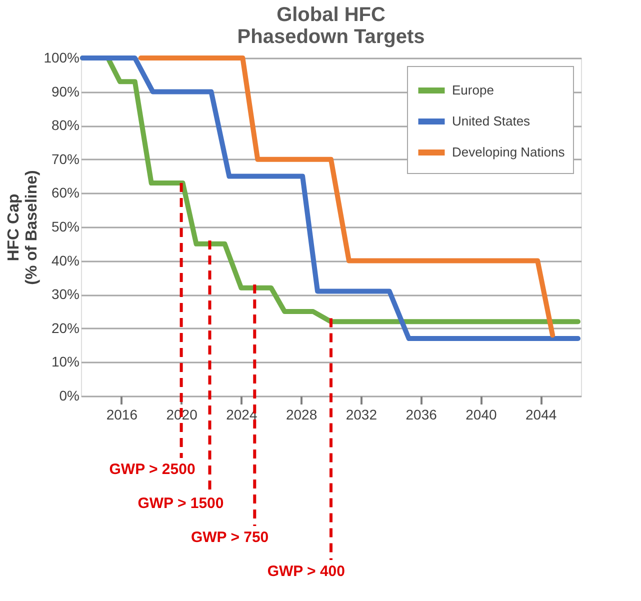  Describe the element at coordinates (306, 571) in the screenshot. I see `annotation: GWP > 400` at that location.